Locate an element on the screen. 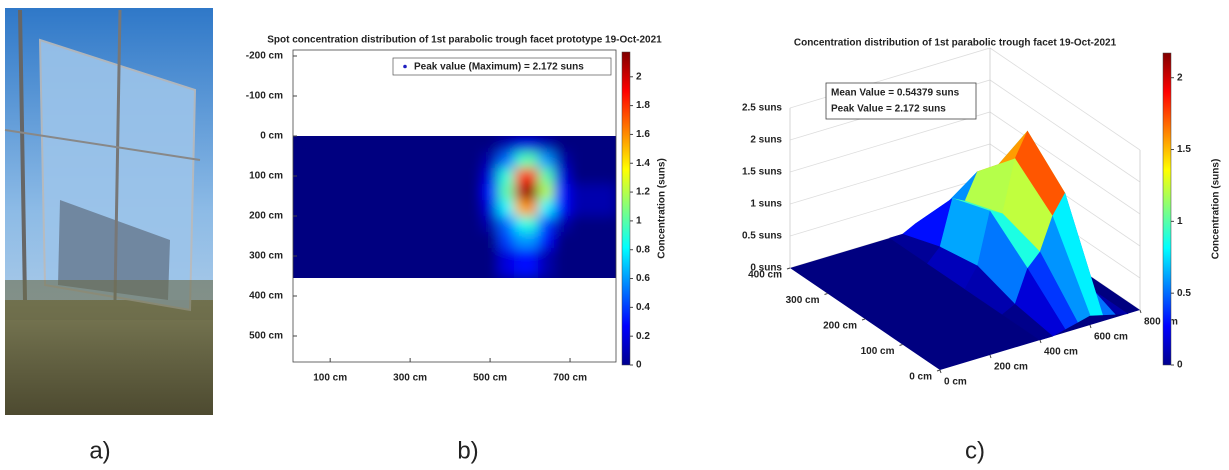  z-tick-label: 2.5 suns is located at coordinates (762, 108).